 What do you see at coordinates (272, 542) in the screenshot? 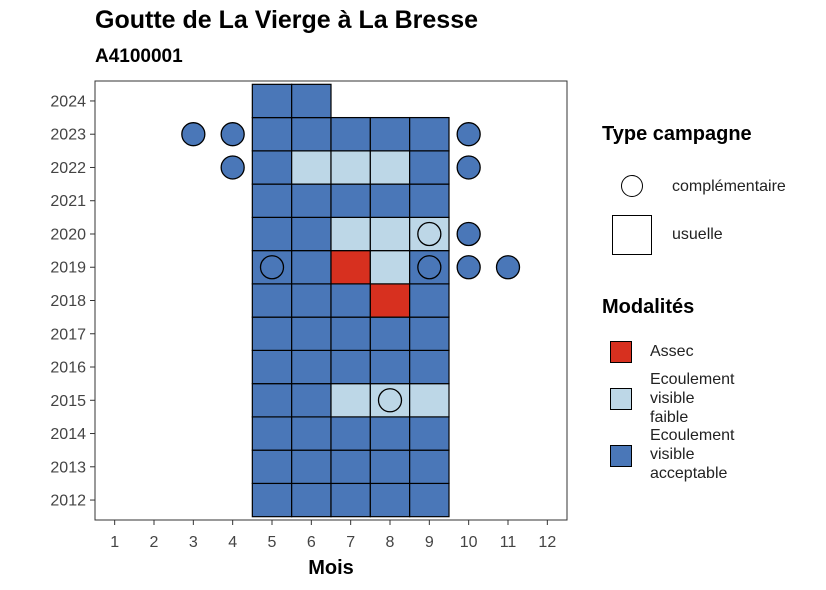
I see `x-tick-label: 5` at bounding box center [272, 542].